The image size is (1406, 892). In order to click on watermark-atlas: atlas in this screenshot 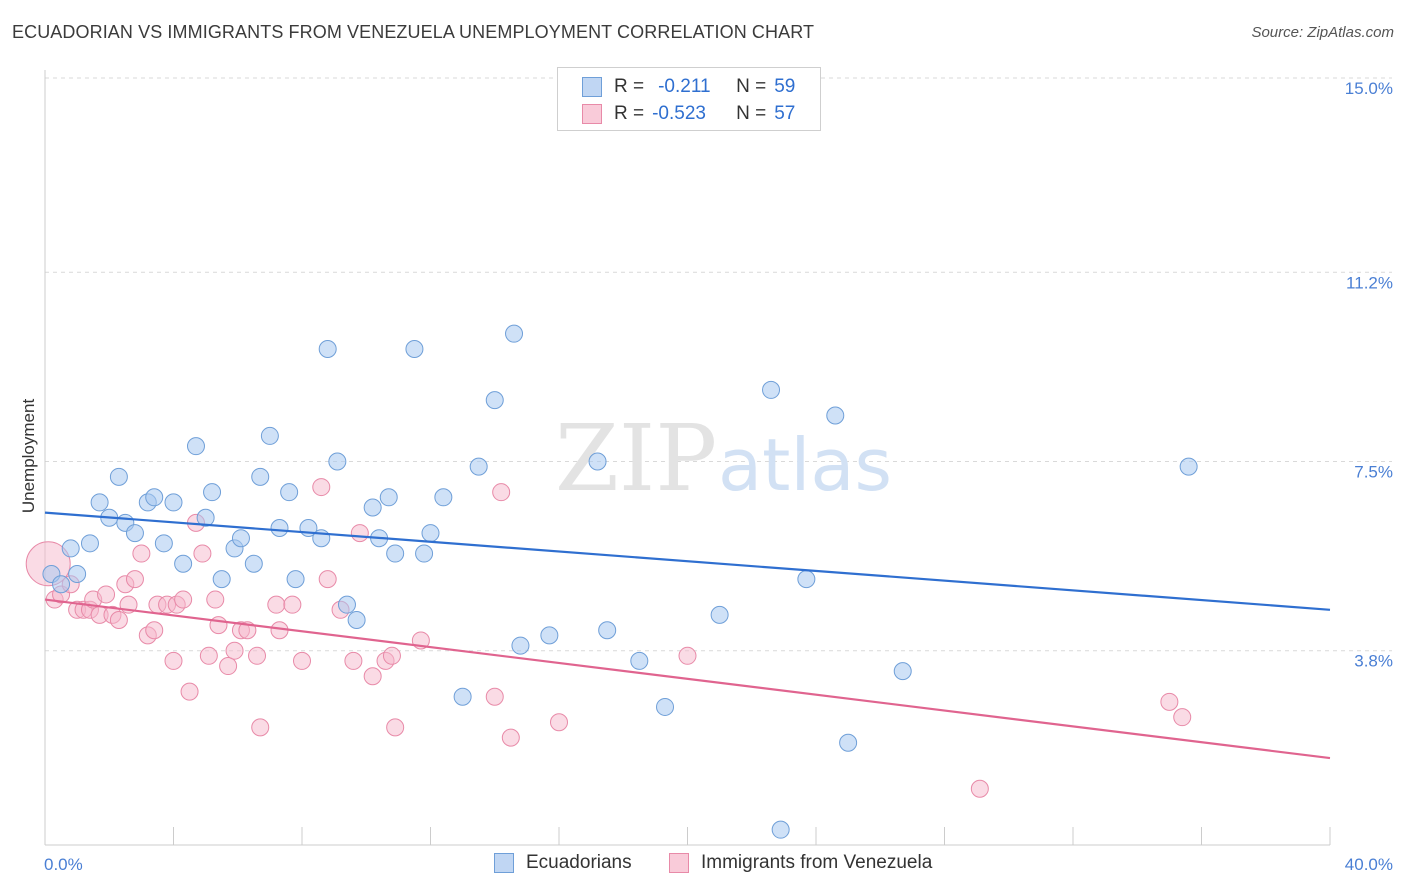, I will do `click(805, 465)`.